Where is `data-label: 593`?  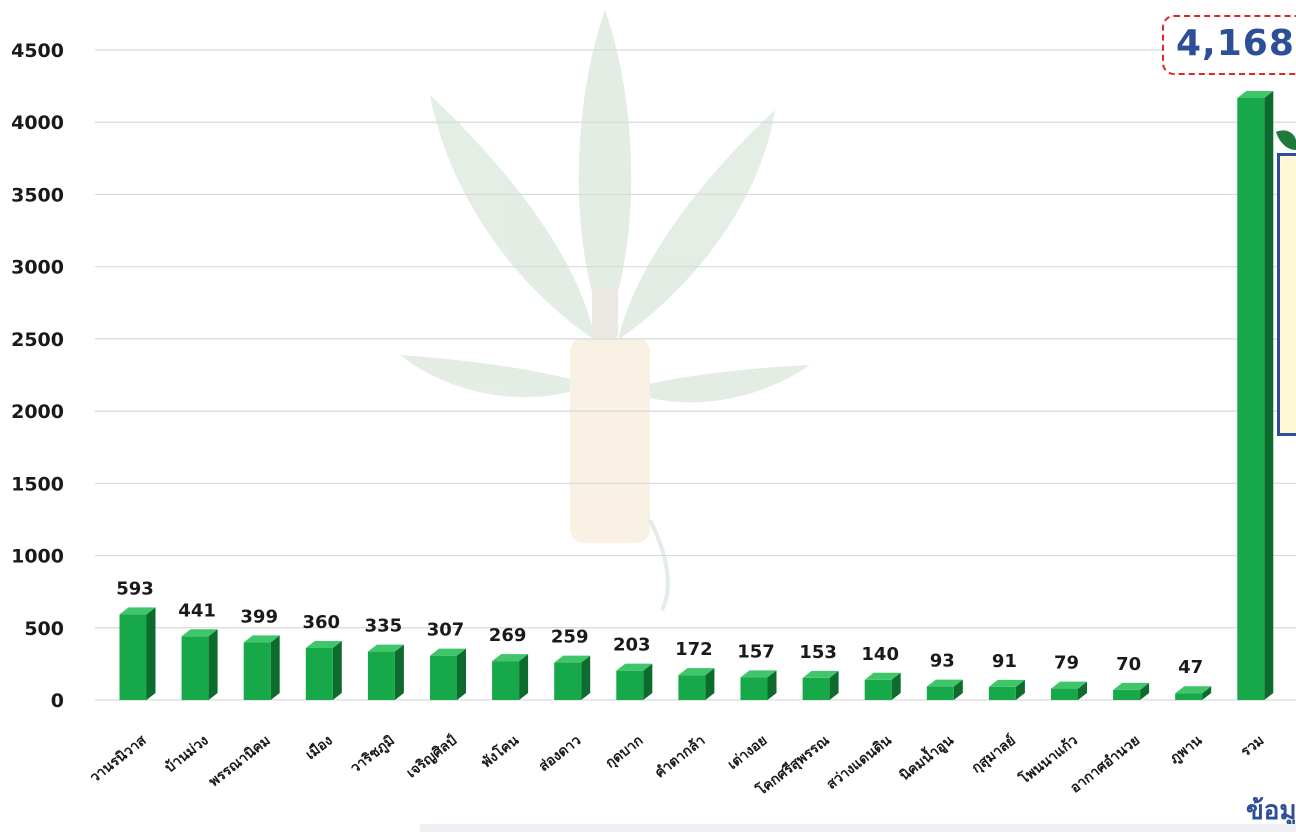 data-label: 593 is located at coordinates (135, 588).